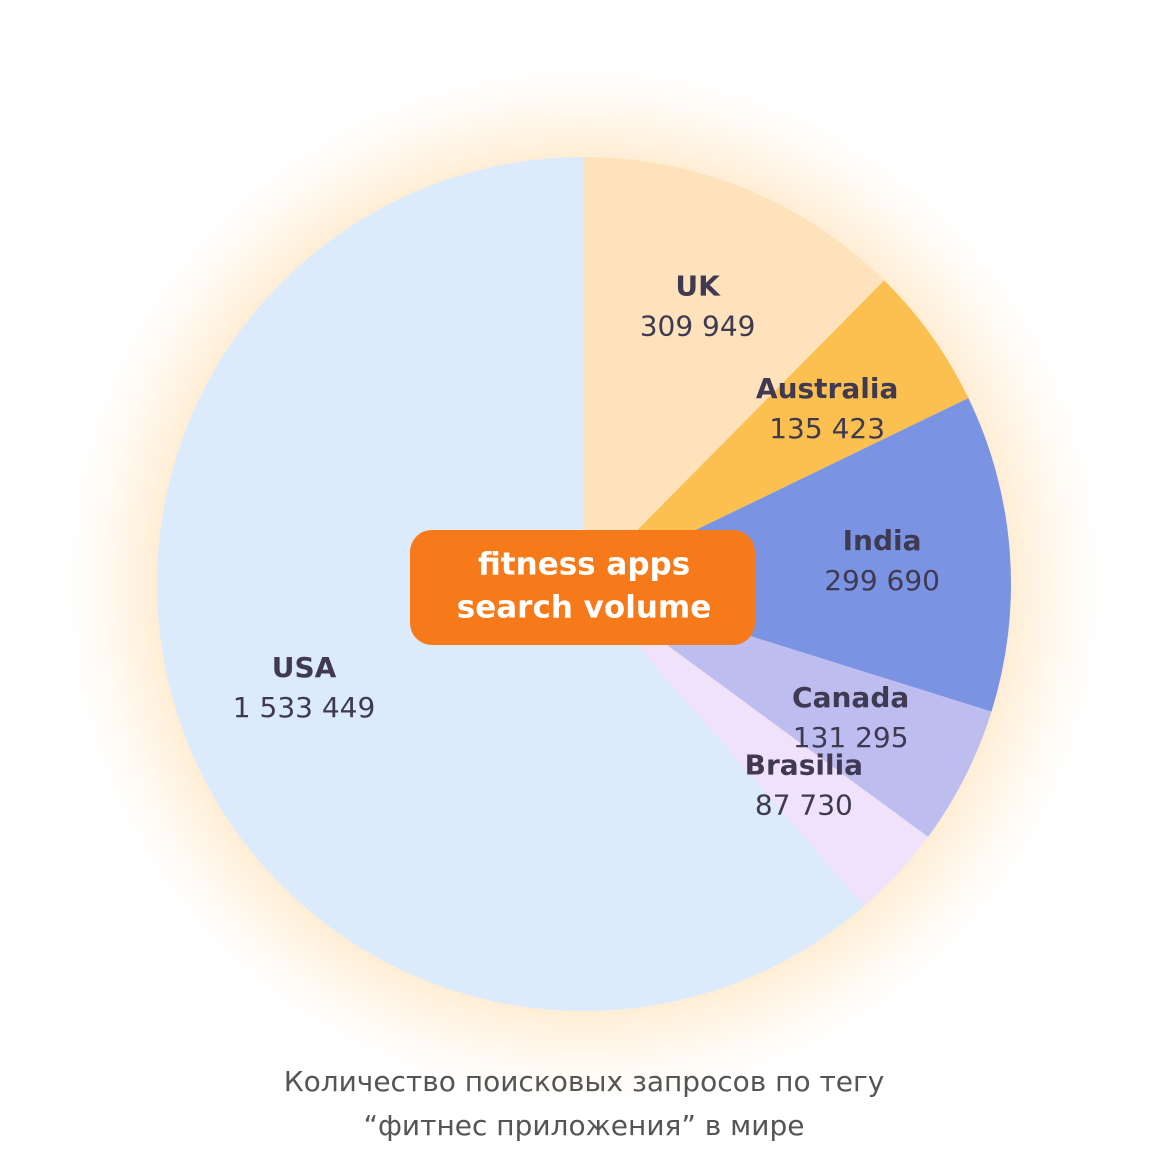 The image size is (1168, 1172). Describe the element at coordinates (804, 764) in the screenshot. I see `slice-label: Brasilia` at that location.